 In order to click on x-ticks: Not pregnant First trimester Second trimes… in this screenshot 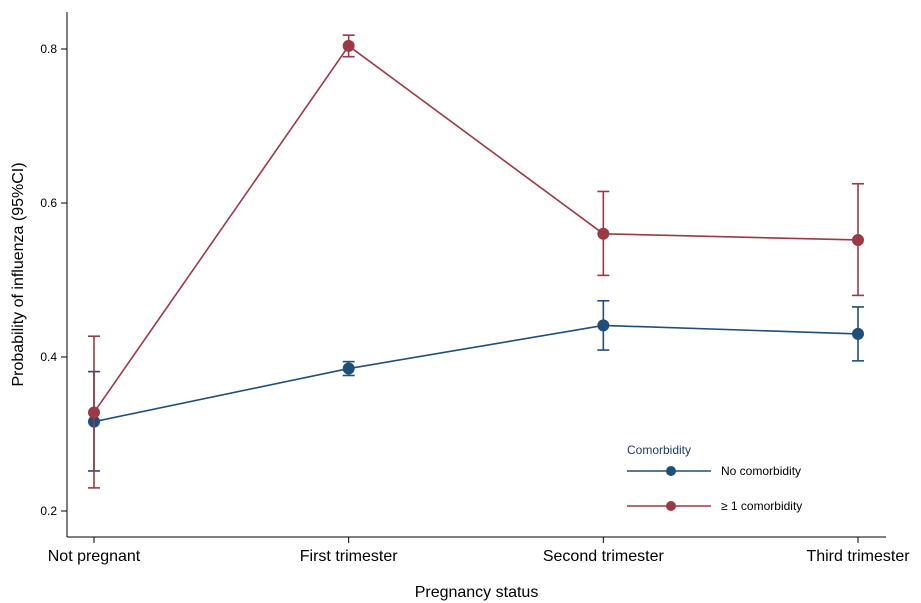, I will do `click(479, 551)`.